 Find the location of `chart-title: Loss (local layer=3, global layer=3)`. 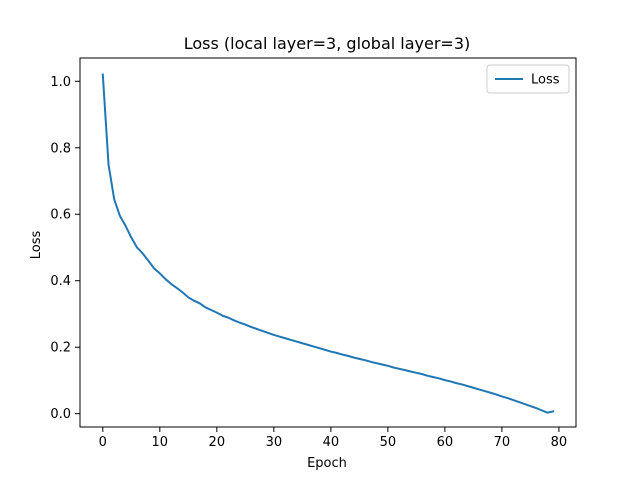

chart-title: Loss (local layer=3, global layer=3) is located at coordinates (327, 43).